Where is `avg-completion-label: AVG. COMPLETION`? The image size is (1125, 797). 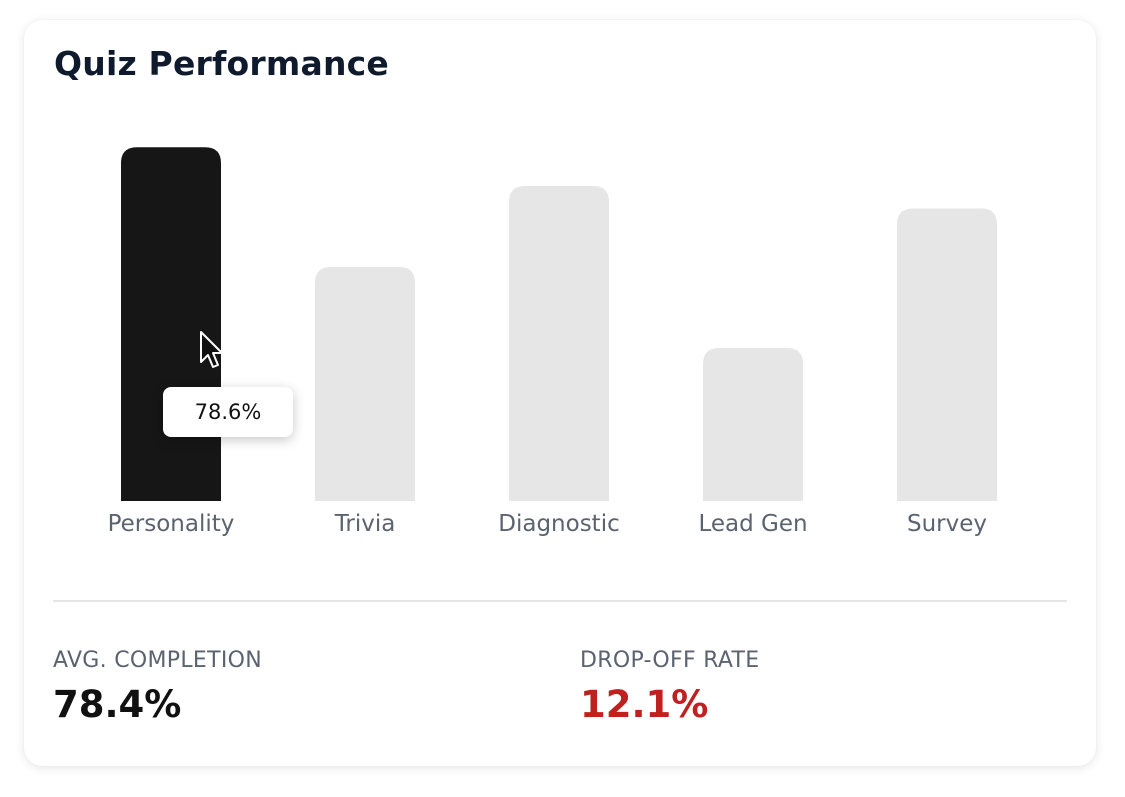
avg-completion-label: AVG. COMPLETION is located at coordinates (158, 660).